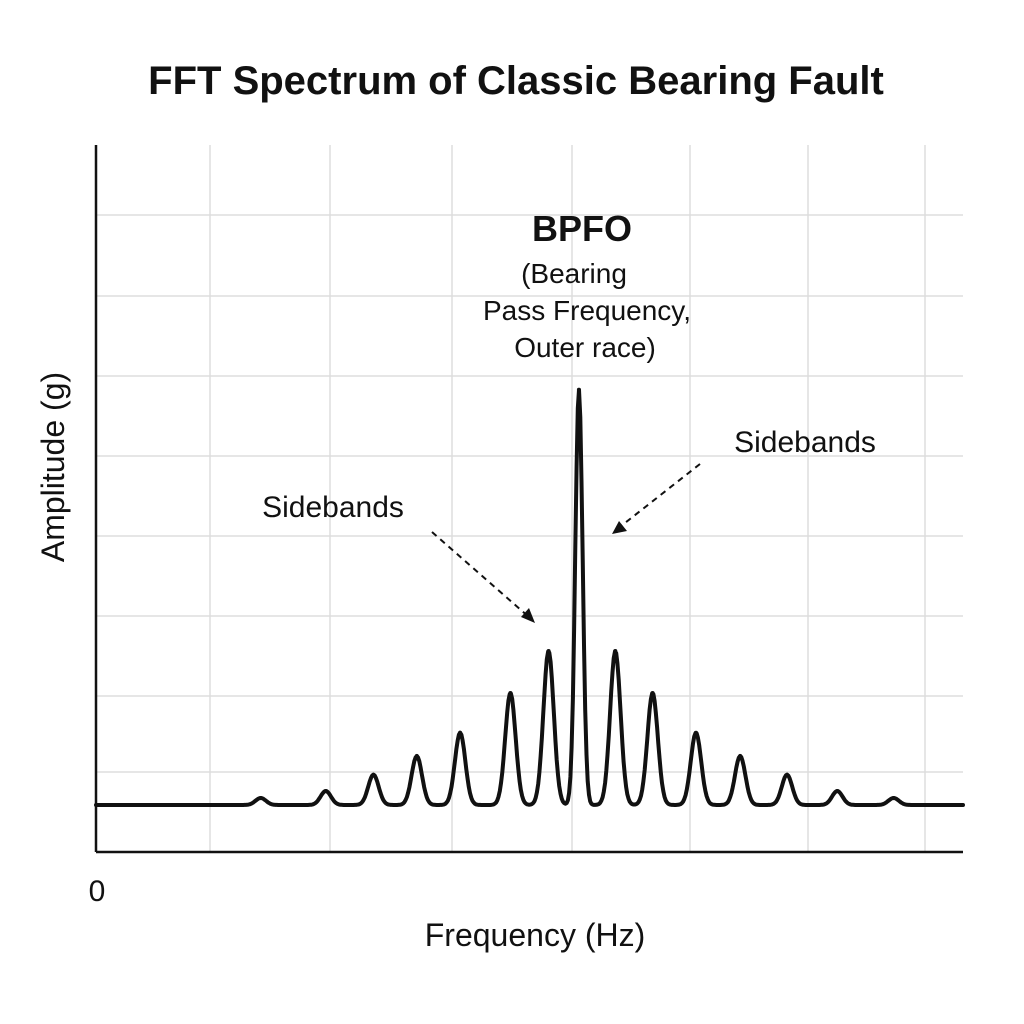 The width and height of the screenshot is (1024, 1024). Describe the element at coordinates (574, 273) in the screenshot. I see `bpfo-annotation-line-1: (Bearing` at that location.